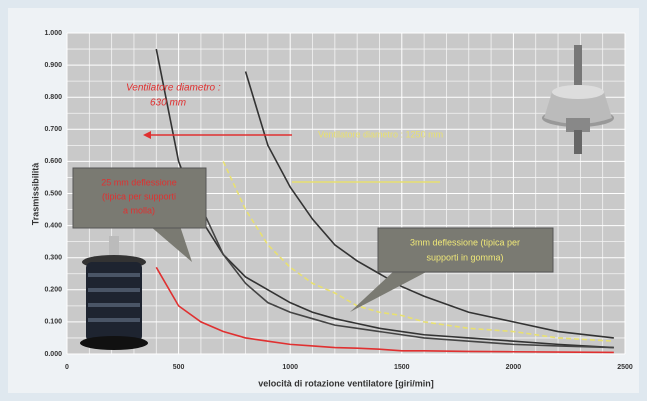 The width and height of the screenshot is (647, 401). I want to click on x-tick-label: 2500, so click(625, 367).